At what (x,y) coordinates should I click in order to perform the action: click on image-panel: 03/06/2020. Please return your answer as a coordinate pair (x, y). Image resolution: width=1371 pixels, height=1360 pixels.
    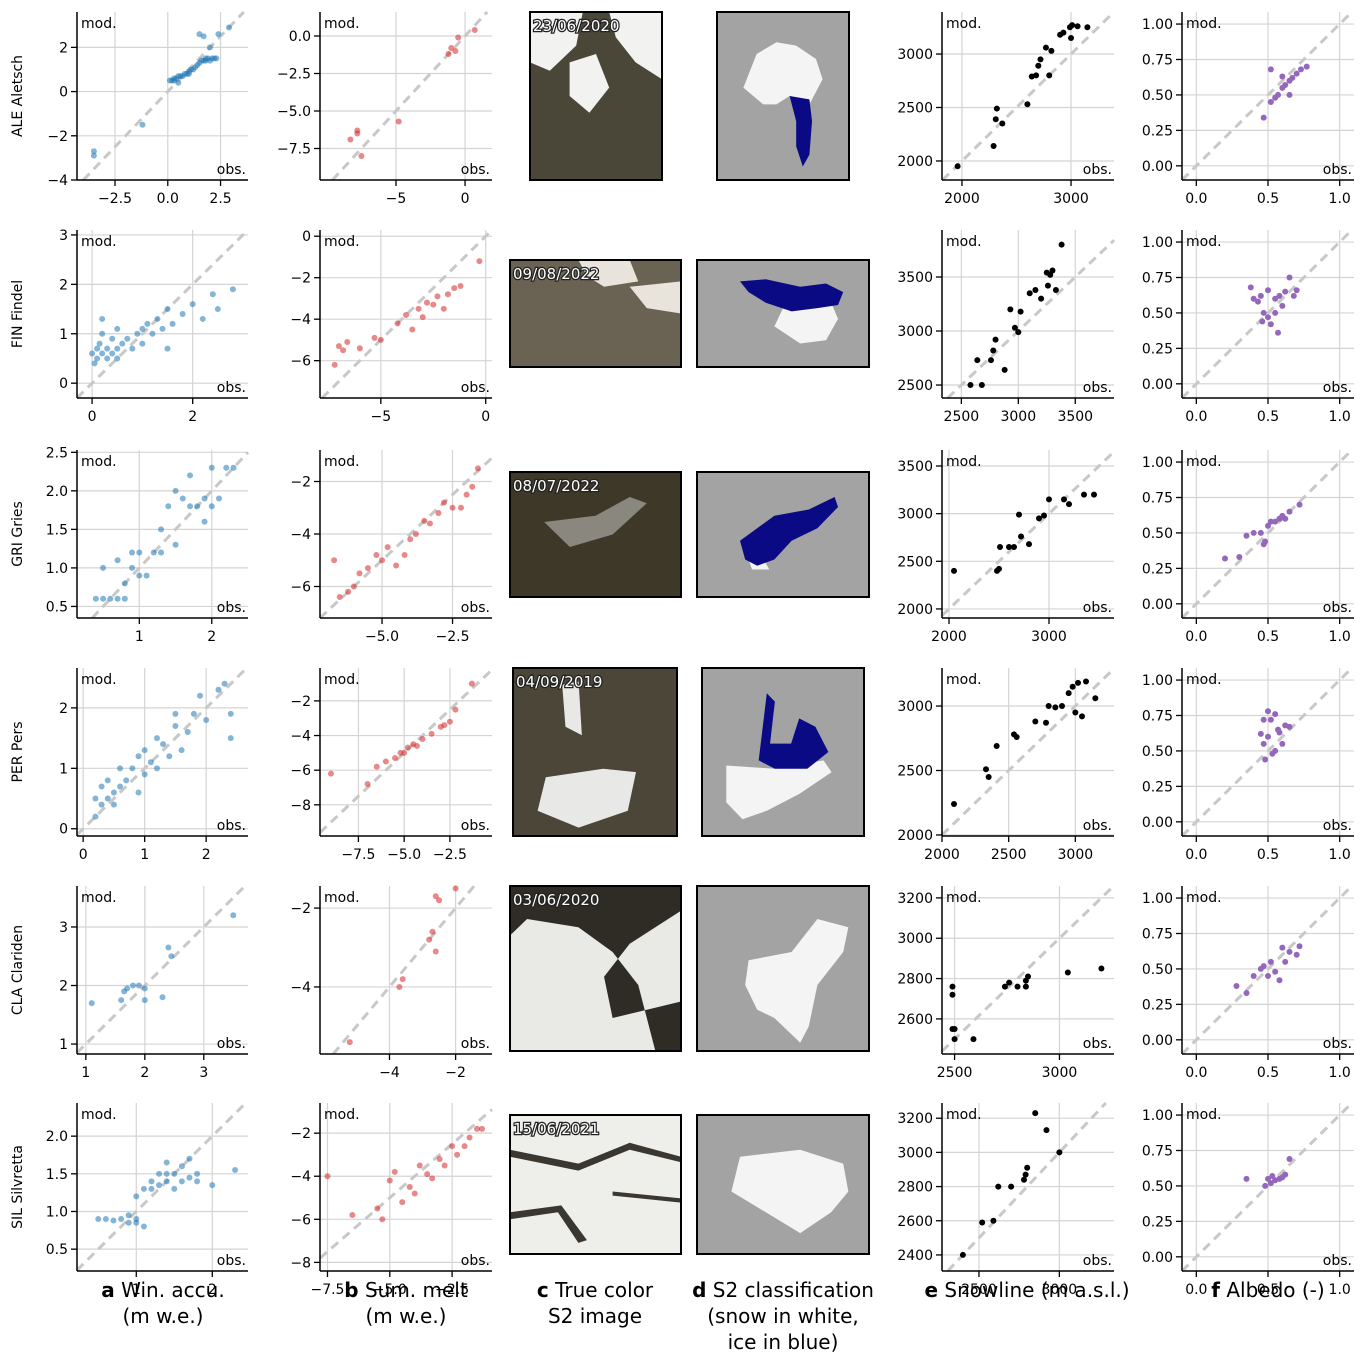
    Looking at the image, I should click on (595, 968).